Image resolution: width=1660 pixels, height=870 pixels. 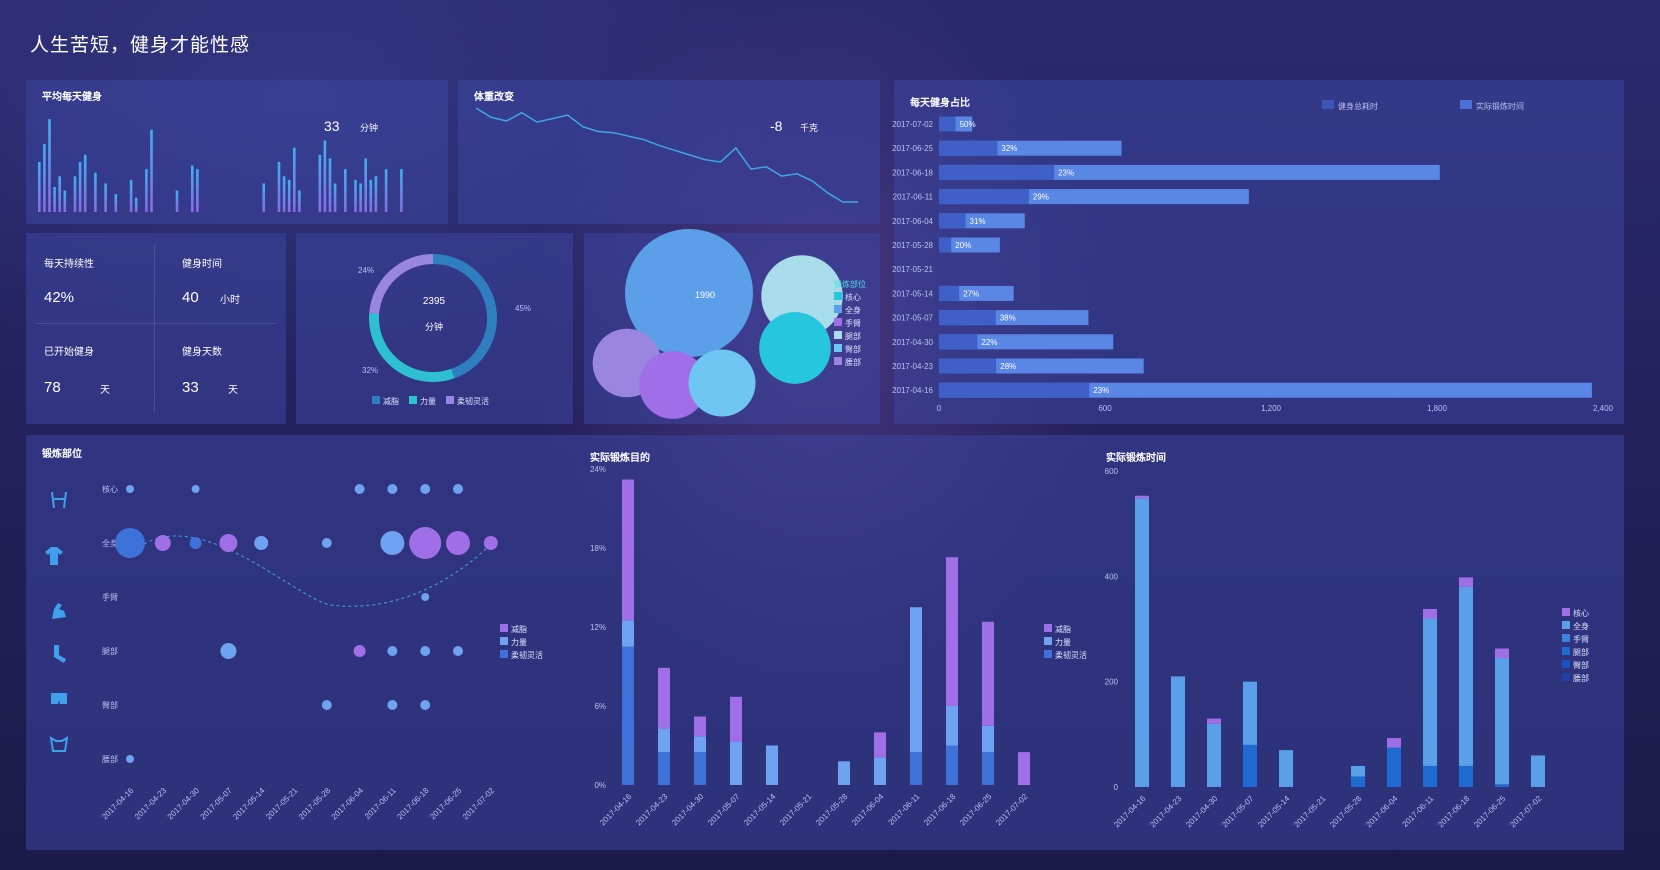 I want to click on ratio-title: 每天健身占比, so click(x=940, y=103).